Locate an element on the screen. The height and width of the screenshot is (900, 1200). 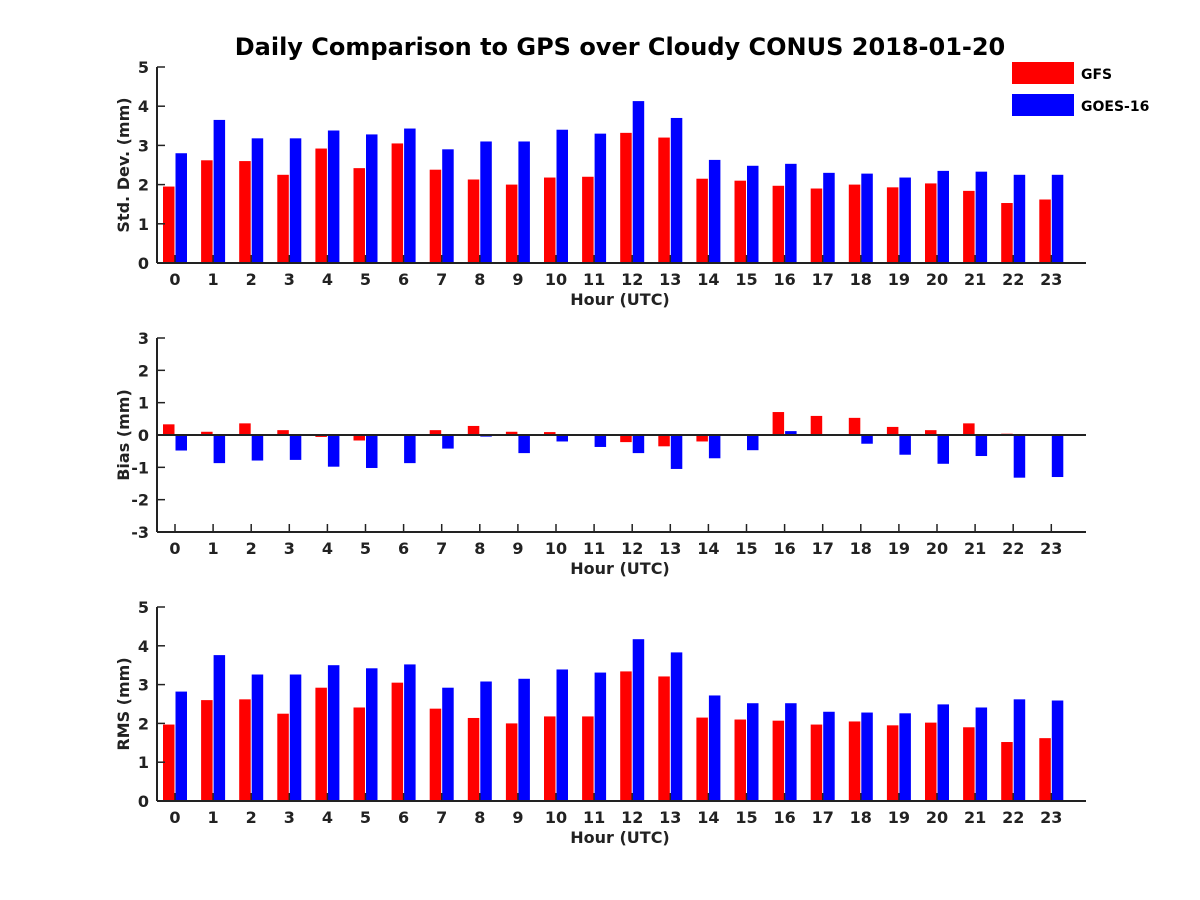
std-dev-x-tick-label: 13 is located at coordinates (670, 279).